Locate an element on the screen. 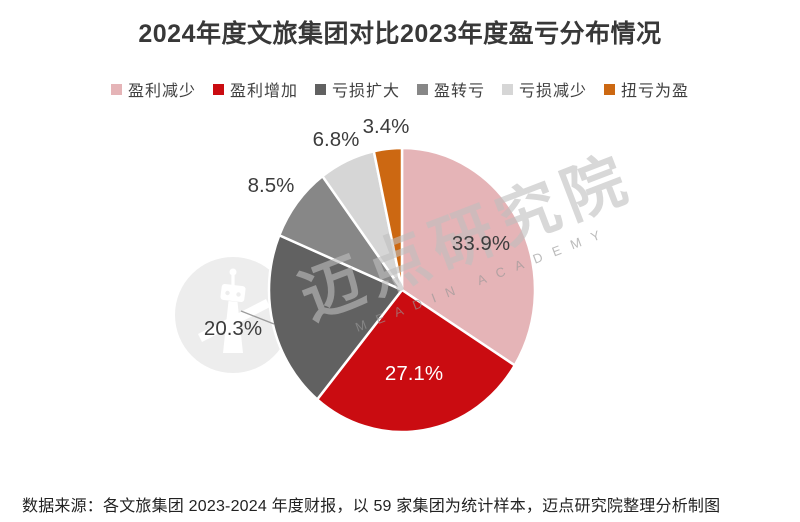 The height and width of the screenshot is (522, 800). slice-label: 8.5% is located at coordinates (271, 185).